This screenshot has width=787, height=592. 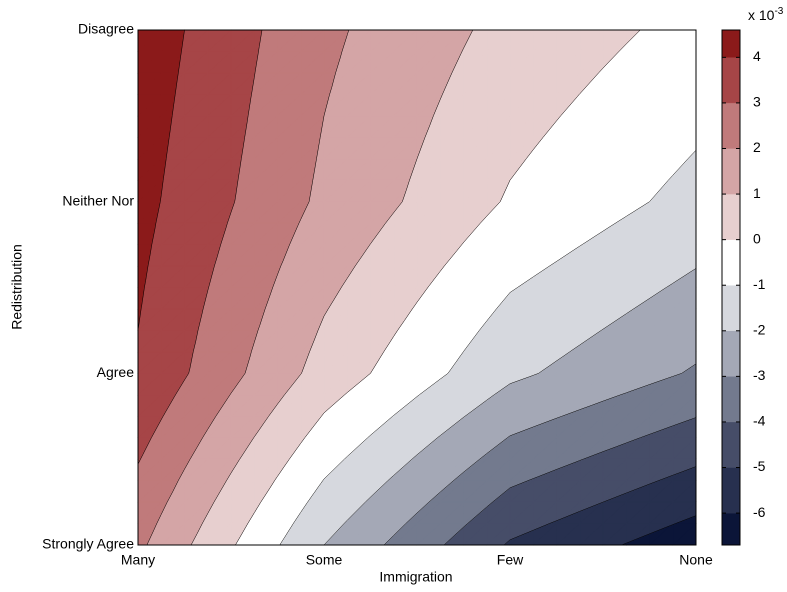 I want to click on colorbar-frame, so click(x=731, y=287).